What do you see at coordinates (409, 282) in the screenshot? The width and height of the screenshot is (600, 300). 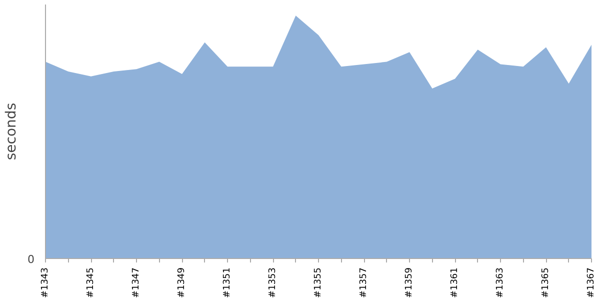 I see `x-tick-label: #1359` at bounding box center [409, 282].